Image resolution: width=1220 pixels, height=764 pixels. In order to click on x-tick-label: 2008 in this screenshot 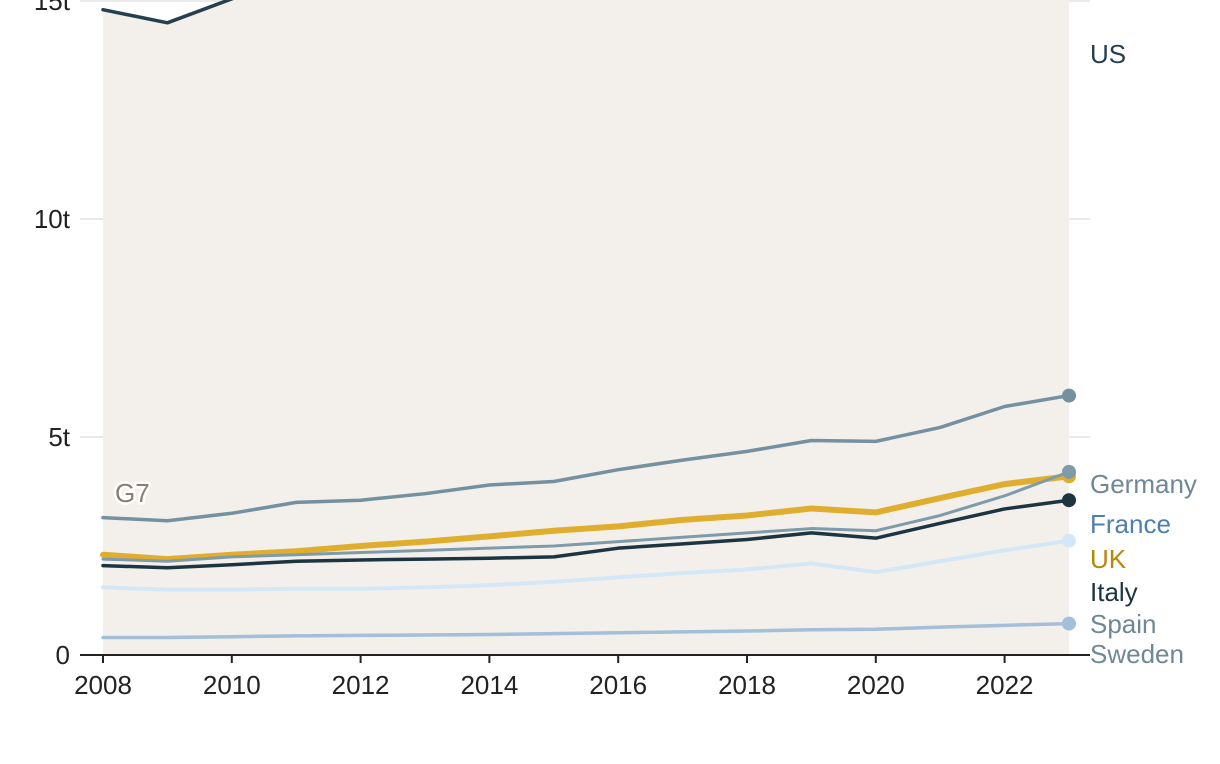, I will do `click(103, 685)`.